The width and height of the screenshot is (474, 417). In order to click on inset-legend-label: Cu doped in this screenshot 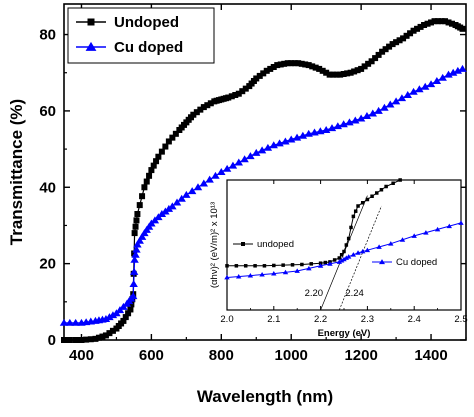, I will do `click(416, 262)`.